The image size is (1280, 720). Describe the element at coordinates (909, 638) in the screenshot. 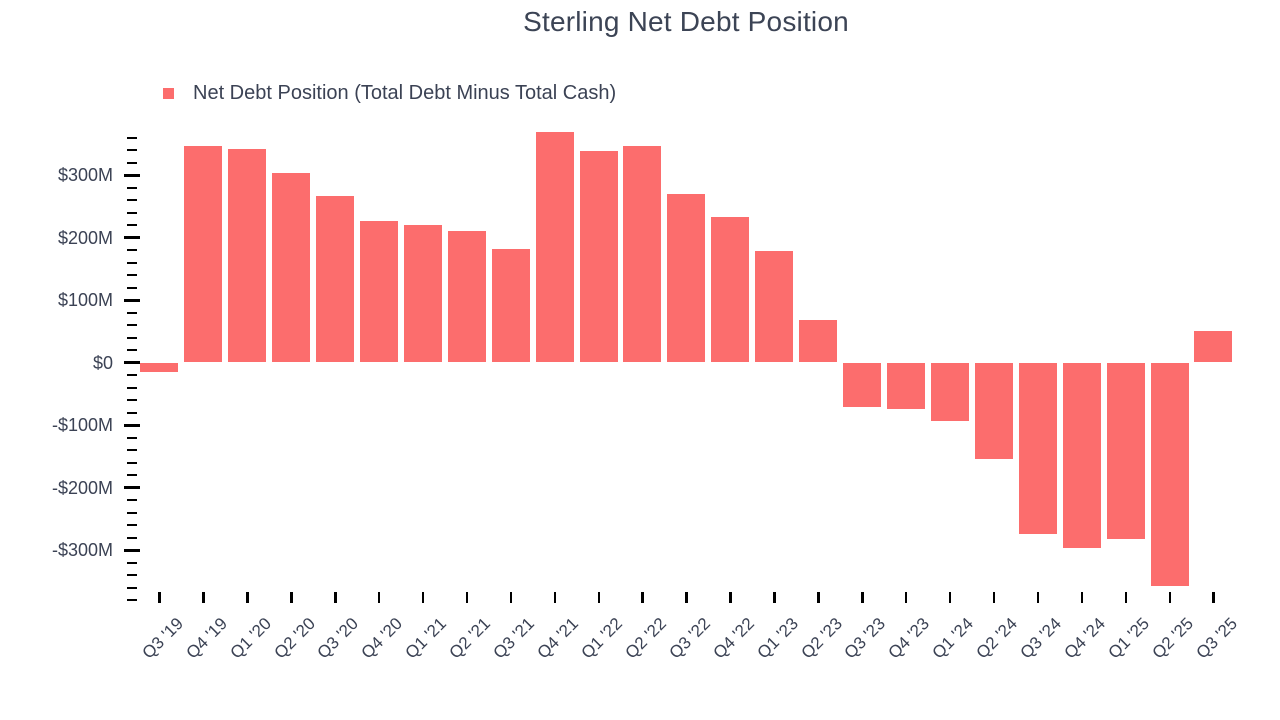

I see `x-axis-label: Q4 '23` at that location.